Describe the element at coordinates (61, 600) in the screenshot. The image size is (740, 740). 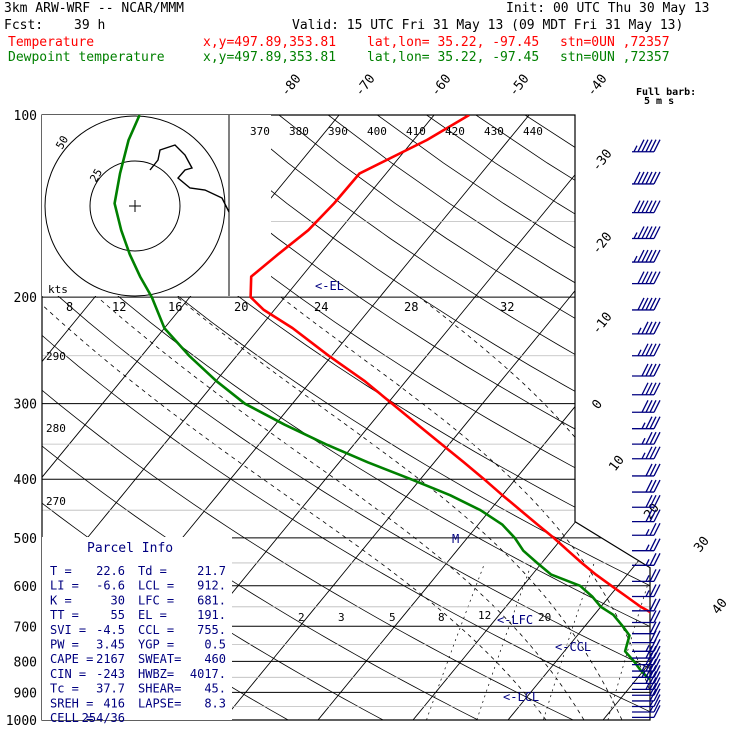
I see `parcel-key: K =` at that location.